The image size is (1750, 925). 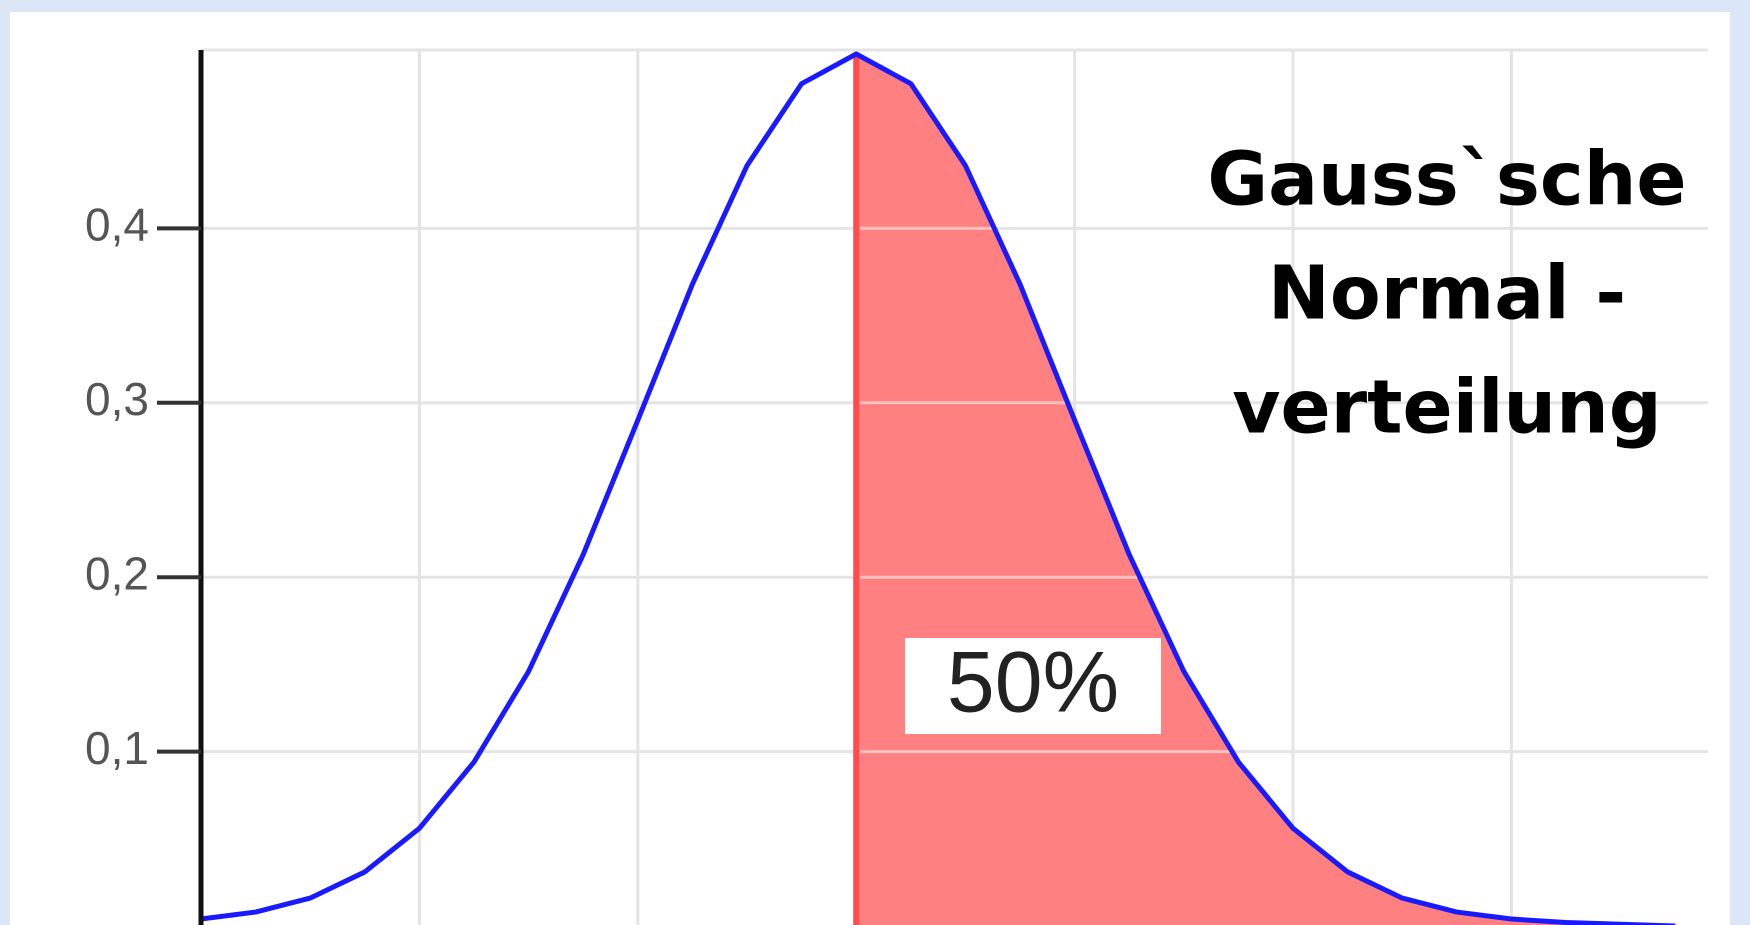 What do you see at coordinates (117, 748) in the screenshot?
I see `y-tick-label: 0,1` at bounding box center [117, 748].